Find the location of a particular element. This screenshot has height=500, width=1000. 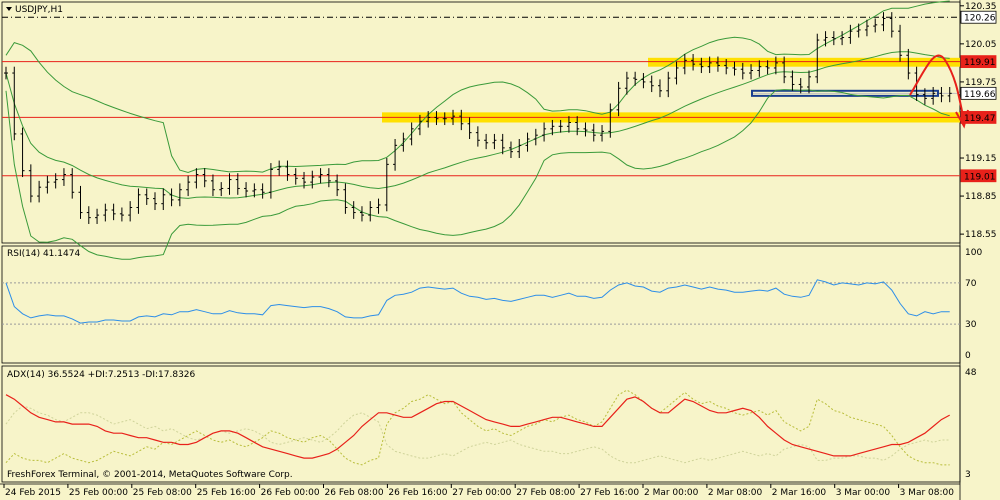

rsi-axis-label: 30 is located at coordinates (971, 325).